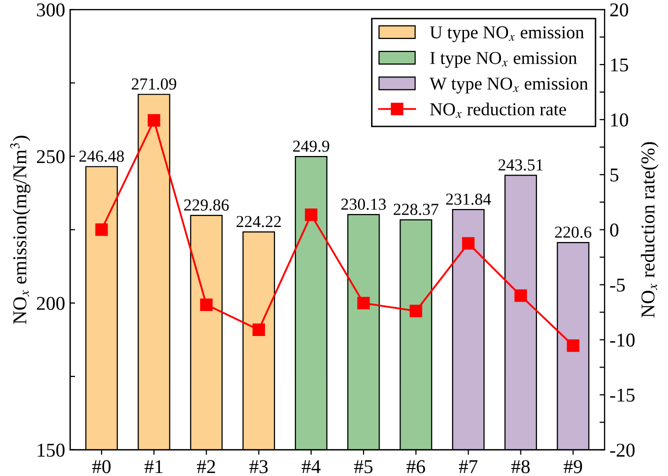 The height and width of the screenshot is (476, 668). Describe the element at coordinates (614, 230) in the screenshot. I see `y2-tick-label: 0` at that location.